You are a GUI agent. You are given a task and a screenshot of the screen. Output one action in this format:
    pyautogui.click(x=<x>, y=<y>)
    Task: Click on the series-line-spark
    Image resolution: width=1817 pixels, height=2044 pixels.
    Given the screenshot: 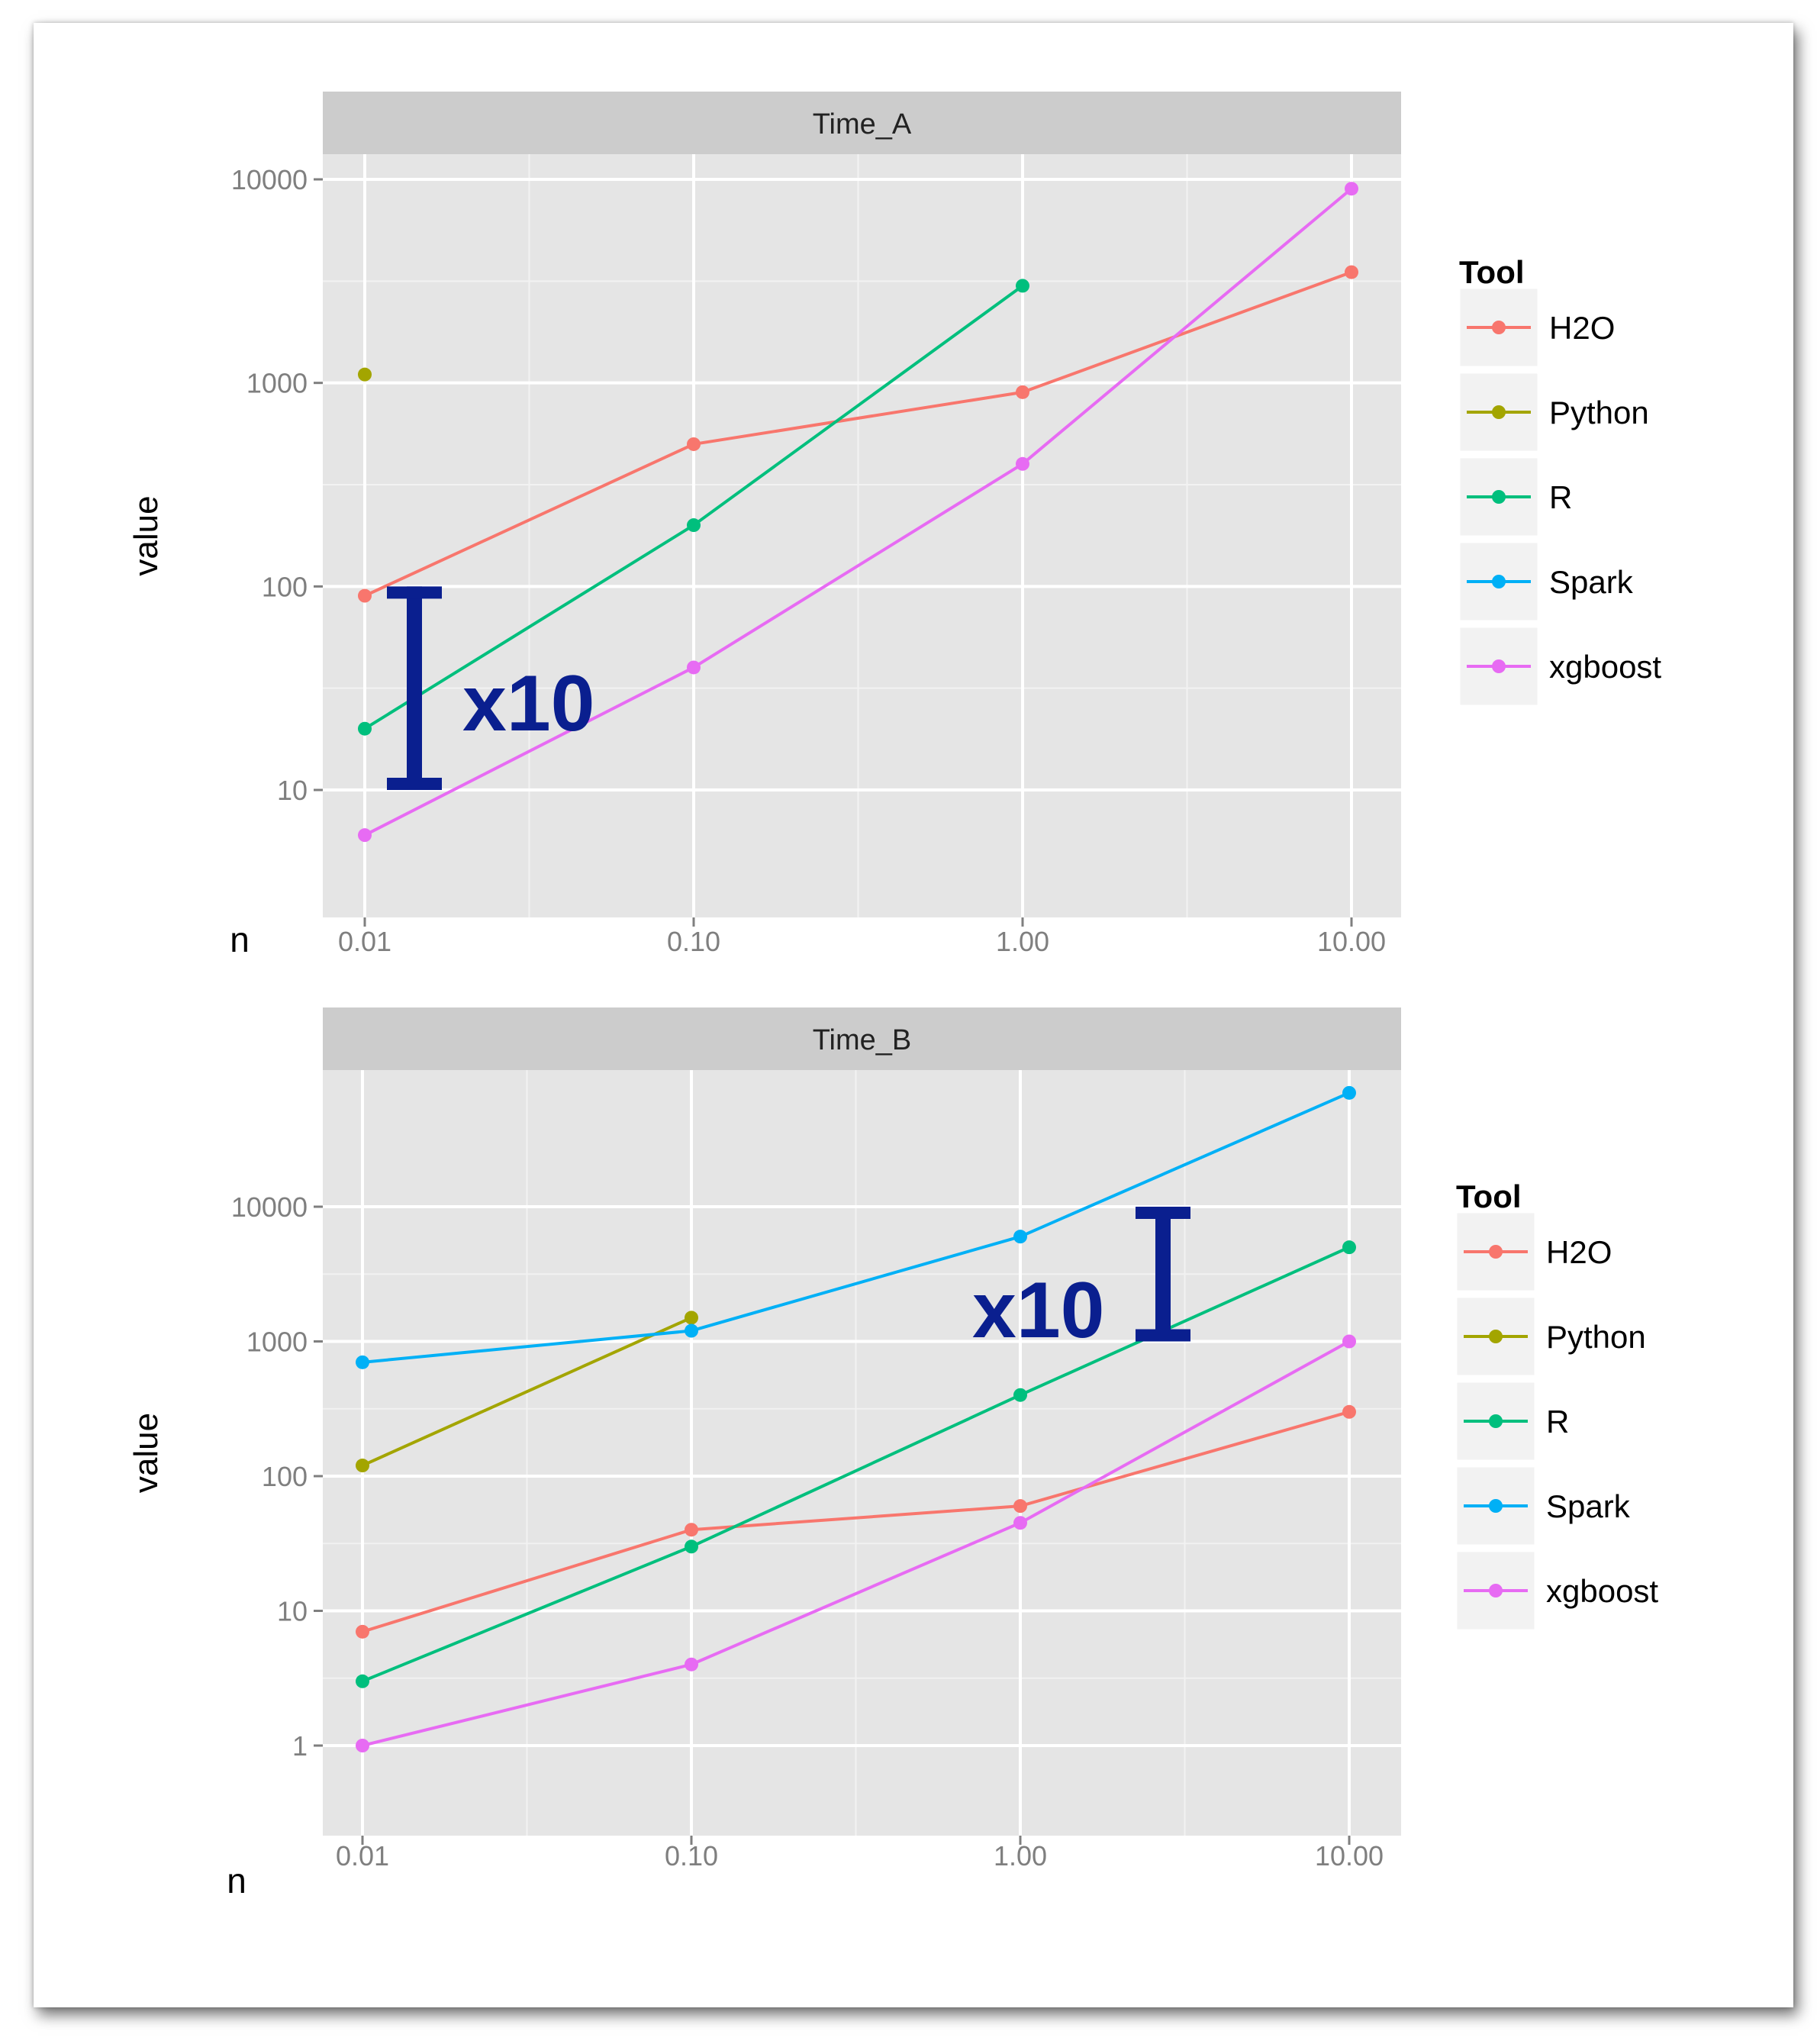 What is the action you would take?
    pyautogui.click(x=856, y=1228)
    